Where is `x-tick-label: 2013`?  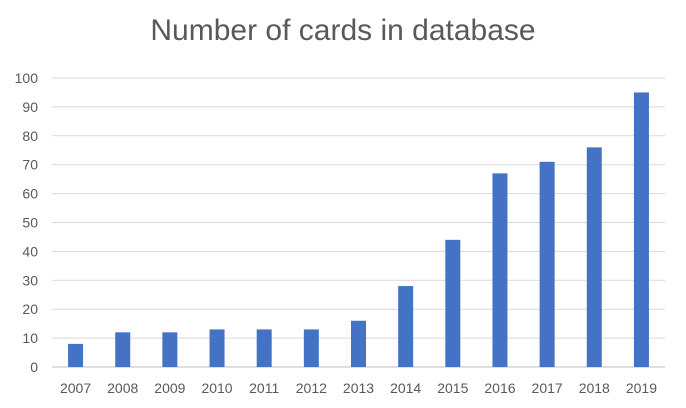
x-tick-label: 2013 is located at coordinates (358, 388).